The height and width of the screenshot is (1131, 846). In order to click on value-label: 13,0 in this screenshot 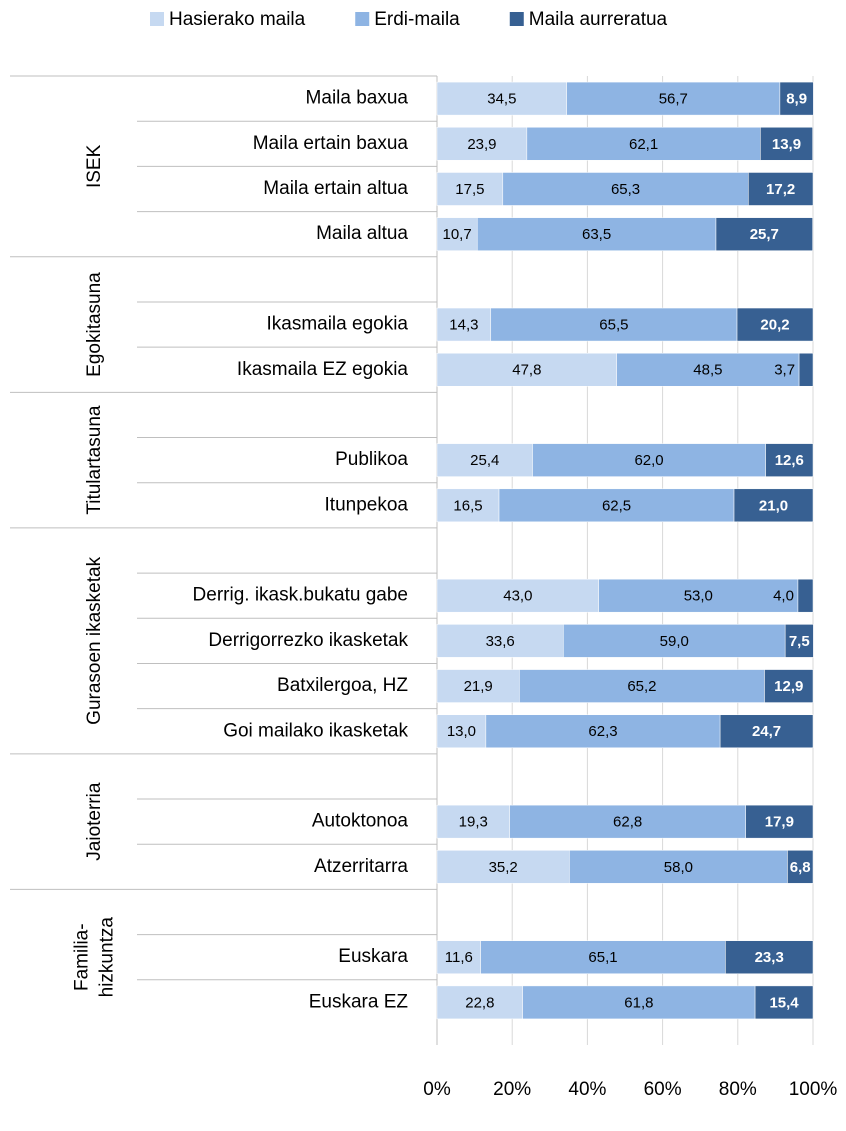, I will do `click(461, 731)`.